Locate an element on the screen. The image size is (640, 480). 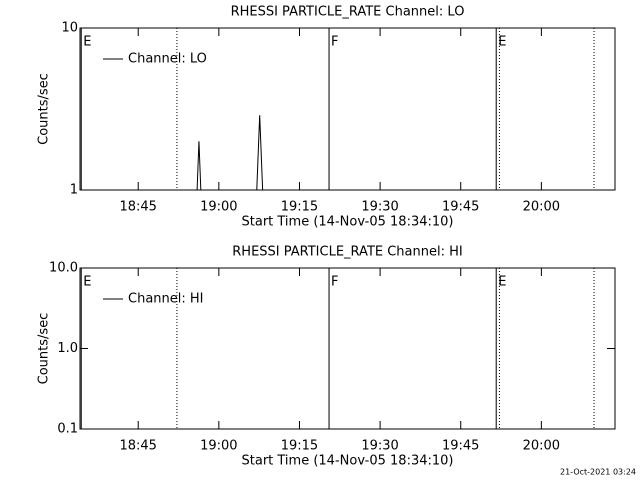
y-tick-label: 1.0 is located at coordinates (67, 348).